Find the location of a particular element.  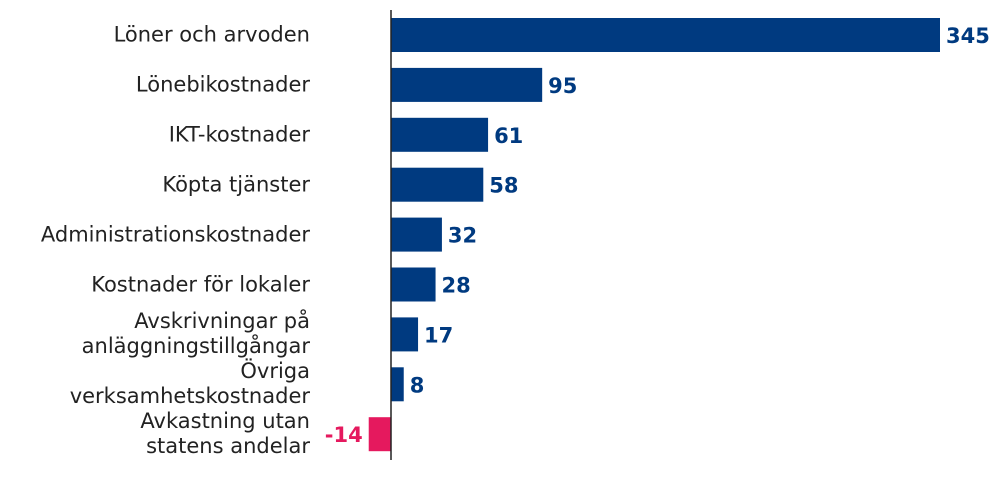

value-label: 28 is located at coordinates (456, 286).